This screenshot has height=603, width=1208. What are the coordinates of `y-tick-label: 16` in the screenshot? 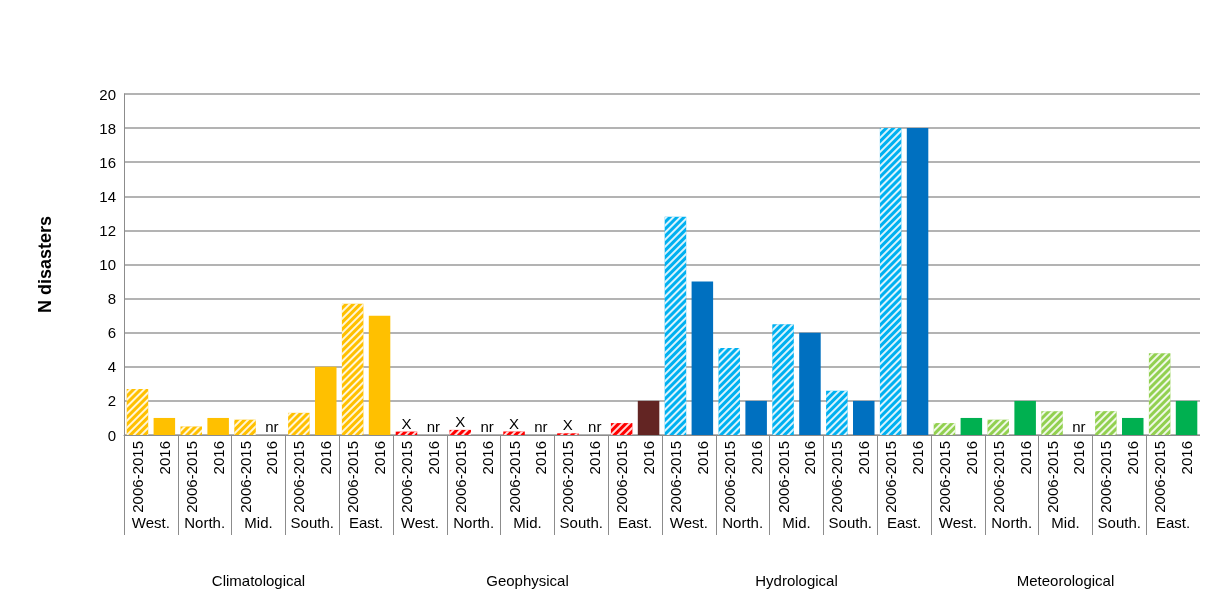 It's located at (107, 162).